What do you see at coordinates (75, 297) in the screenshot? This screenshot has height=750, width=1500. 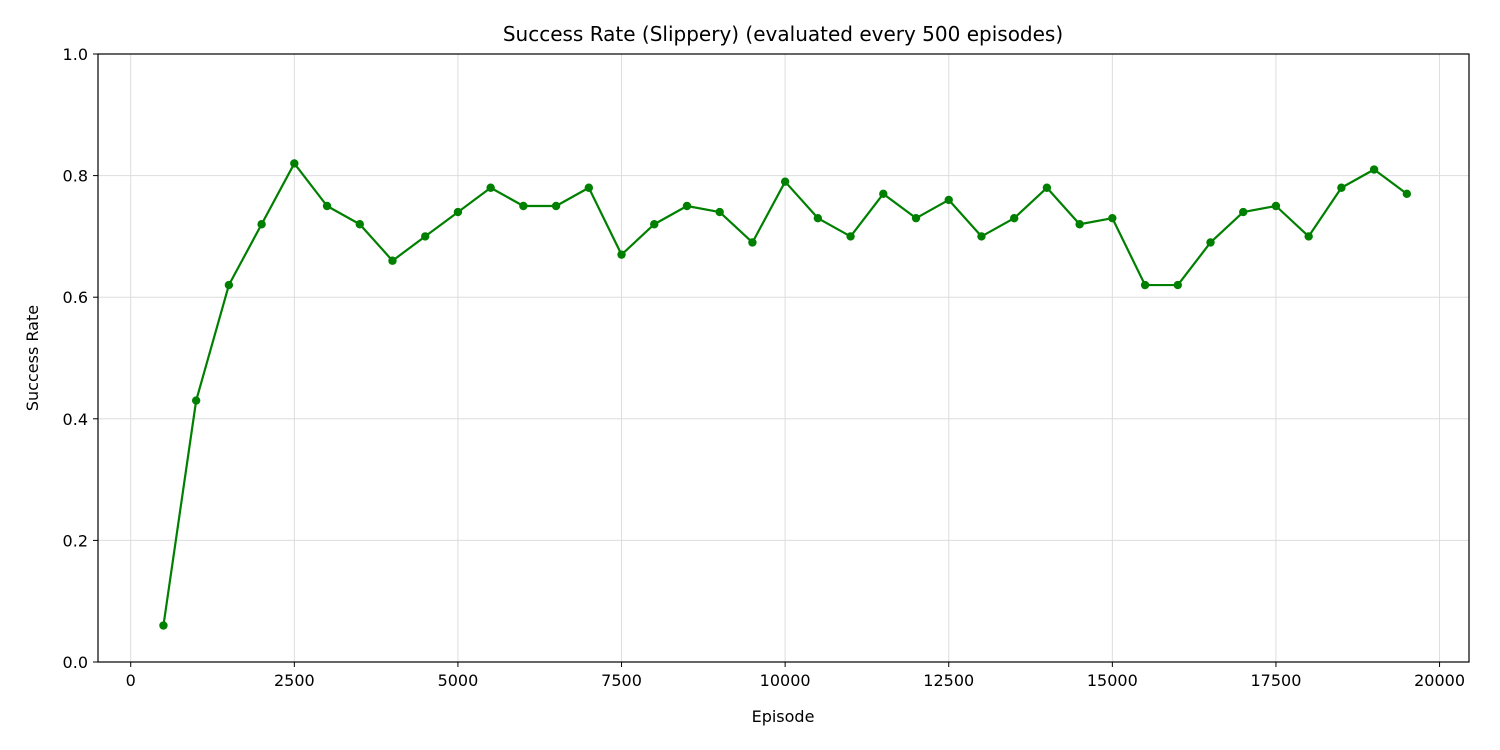 I see `y-tick-label: 0.6` at bounding box center [75, 297].